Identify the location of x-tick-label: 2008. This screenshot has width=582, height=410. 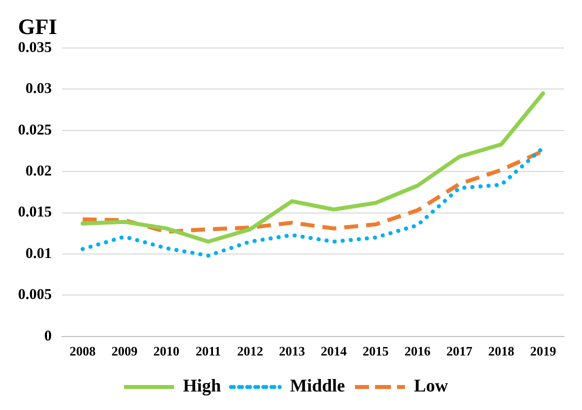
(83, 351).